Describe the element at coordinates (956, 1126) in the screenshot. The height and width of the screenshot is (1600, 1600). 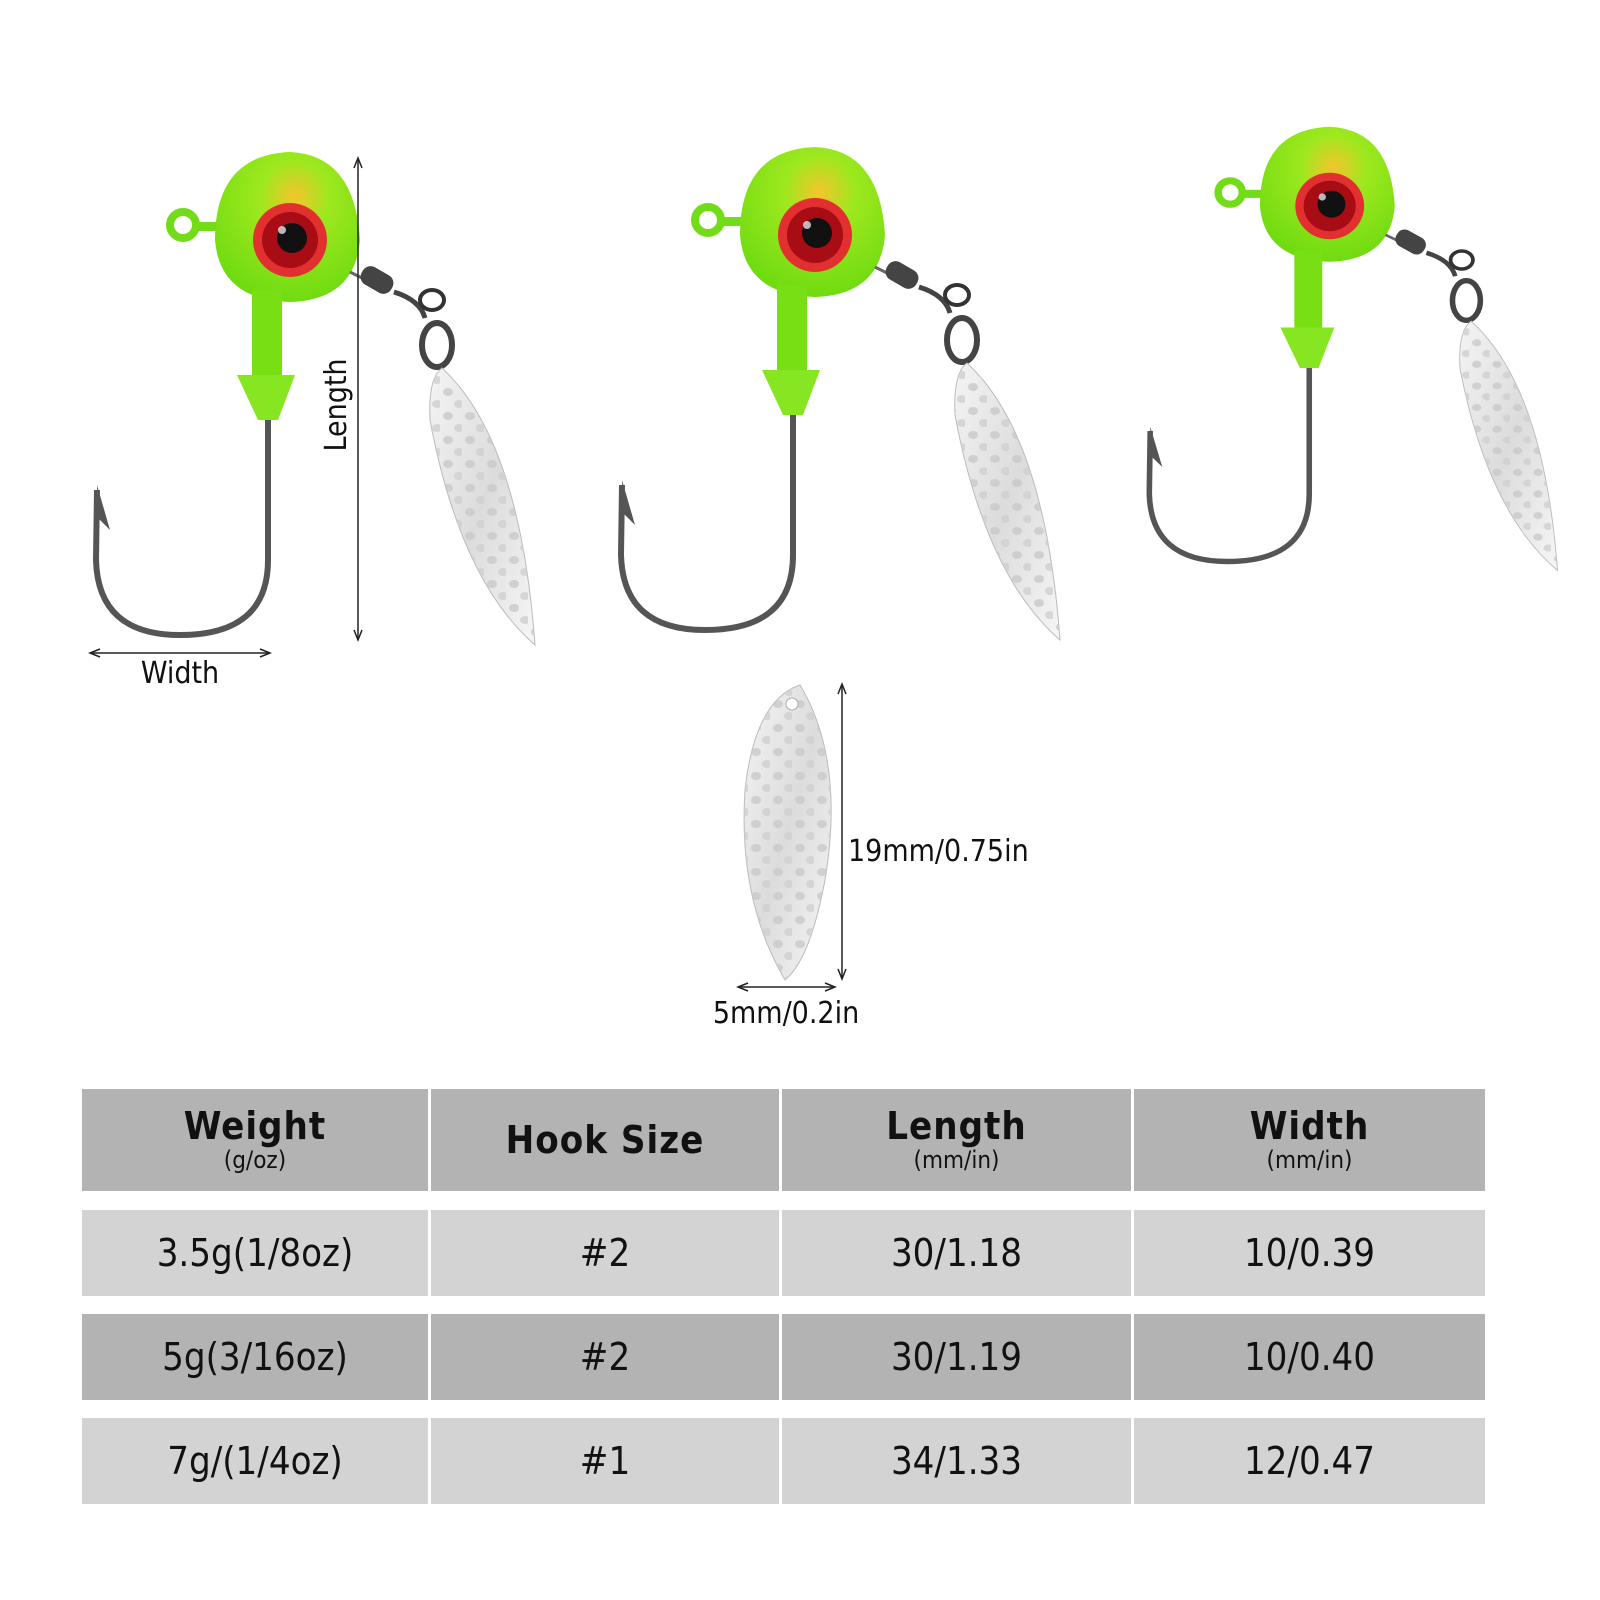
I see `header-main: Length` at that location.